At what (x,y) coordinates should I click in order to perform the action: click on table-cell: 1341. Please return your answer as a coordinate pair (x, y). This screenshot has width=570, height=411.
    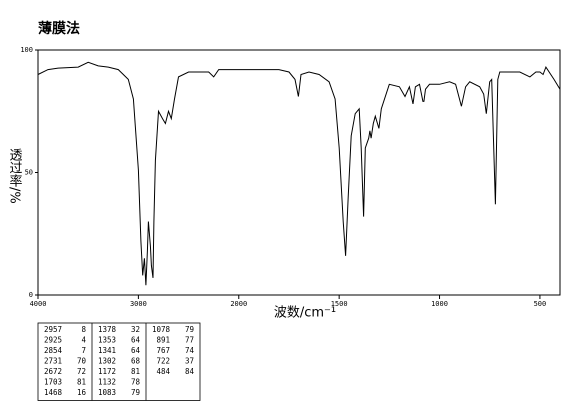
    Looking at the image, I should click on (107, 350).